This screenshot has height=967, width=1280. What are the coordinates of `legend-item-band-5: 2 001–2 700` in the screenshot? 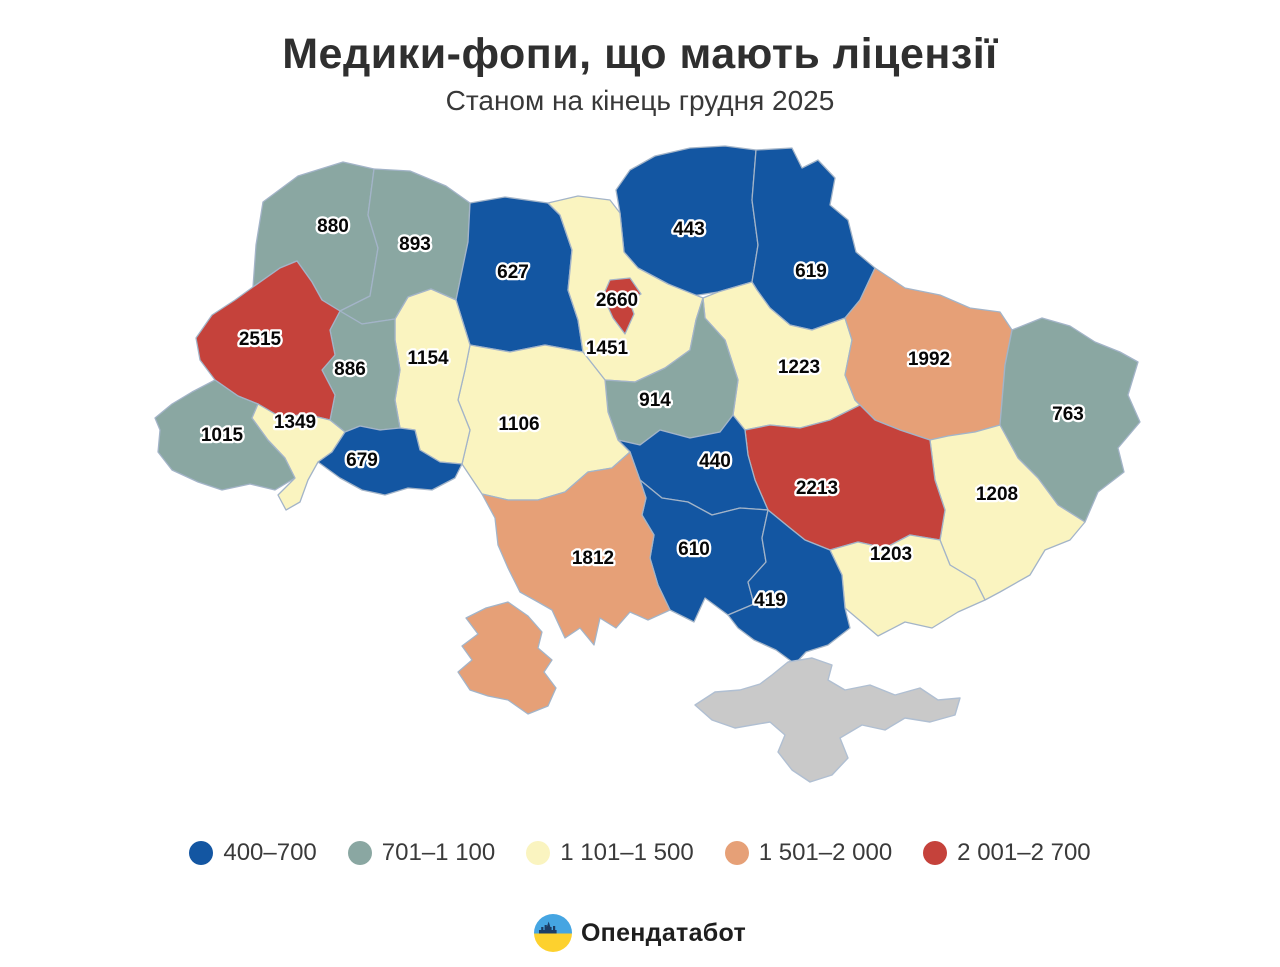 It's located at (1007, 853).